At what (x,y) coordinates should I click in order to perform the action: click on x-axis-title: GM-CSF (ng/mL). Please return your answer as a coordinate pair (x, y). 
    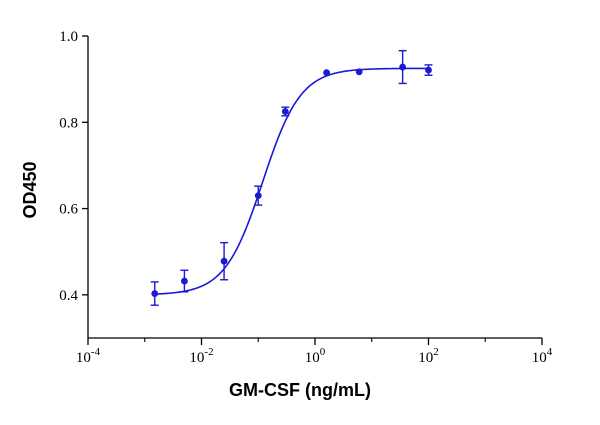
    Looking at the image, I should click on (300, 390).